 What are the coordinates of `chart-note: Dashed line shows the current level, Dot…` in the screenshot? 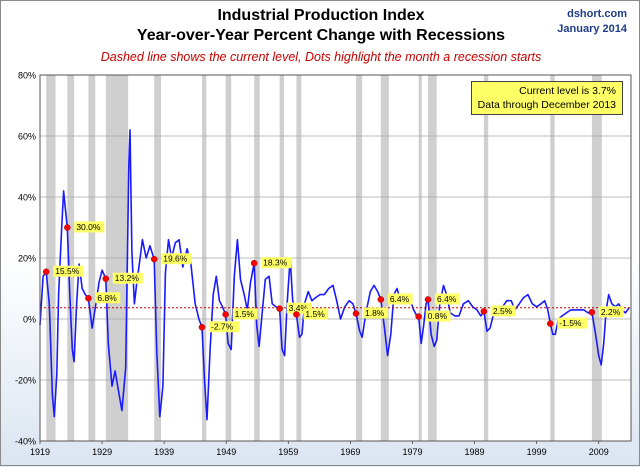 It's located at (321, 57).